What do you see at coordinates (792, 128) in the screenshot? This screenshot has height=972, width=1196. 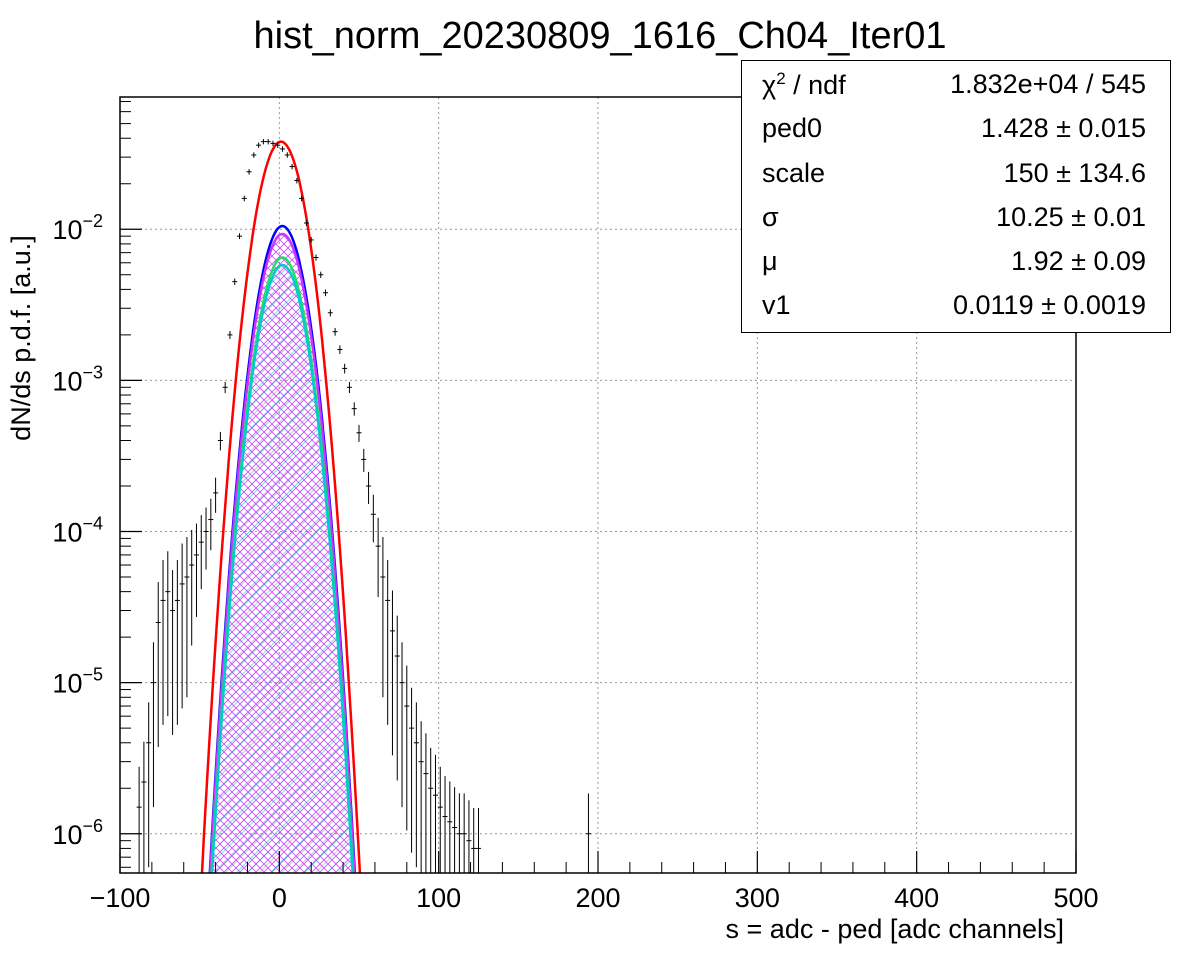 I see `stats-name: ped0` at bounding box center [792, 128].